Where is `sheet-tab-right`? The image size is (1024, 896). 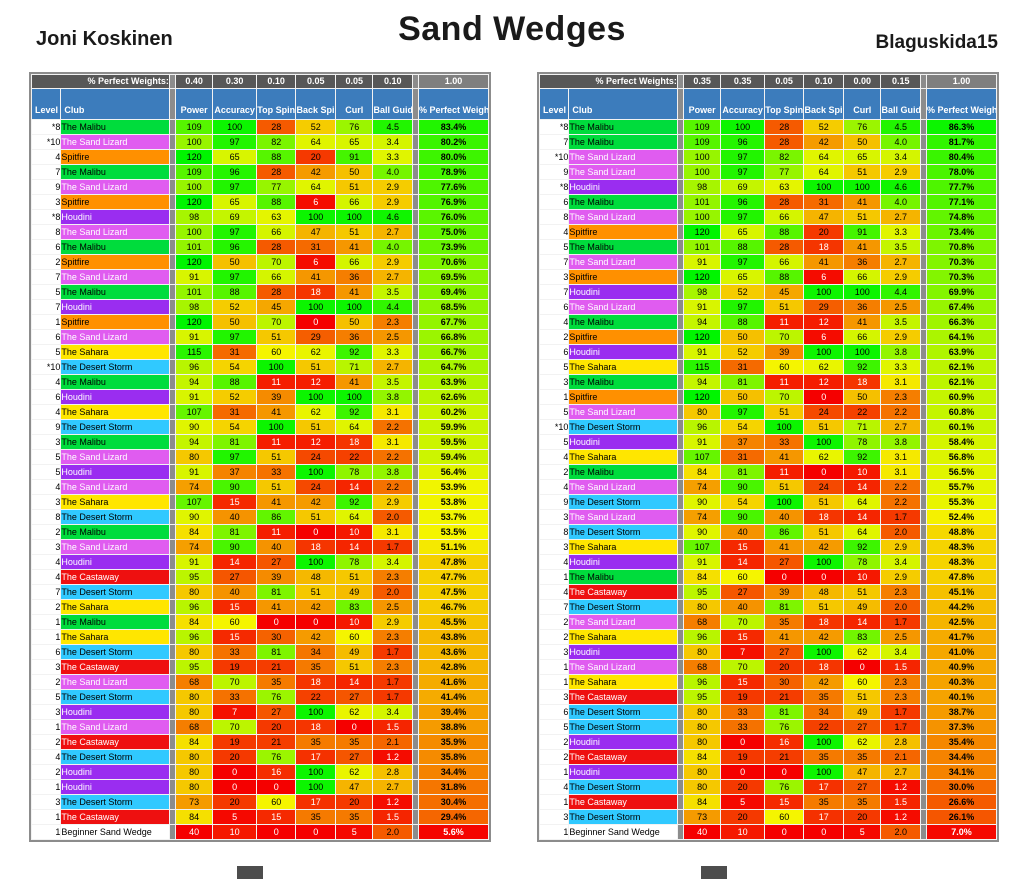
sheet-tab-right is located at coordinates (714, 872).